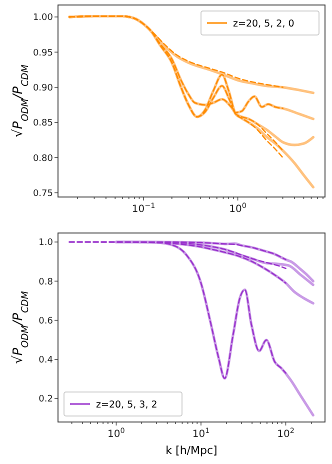 The width and height of the screenshot is (332, 464). Describe the element at coordinates (127, 404) in the screenshot. I see `legend-label: z=20, 5, 3, 2` at that location.